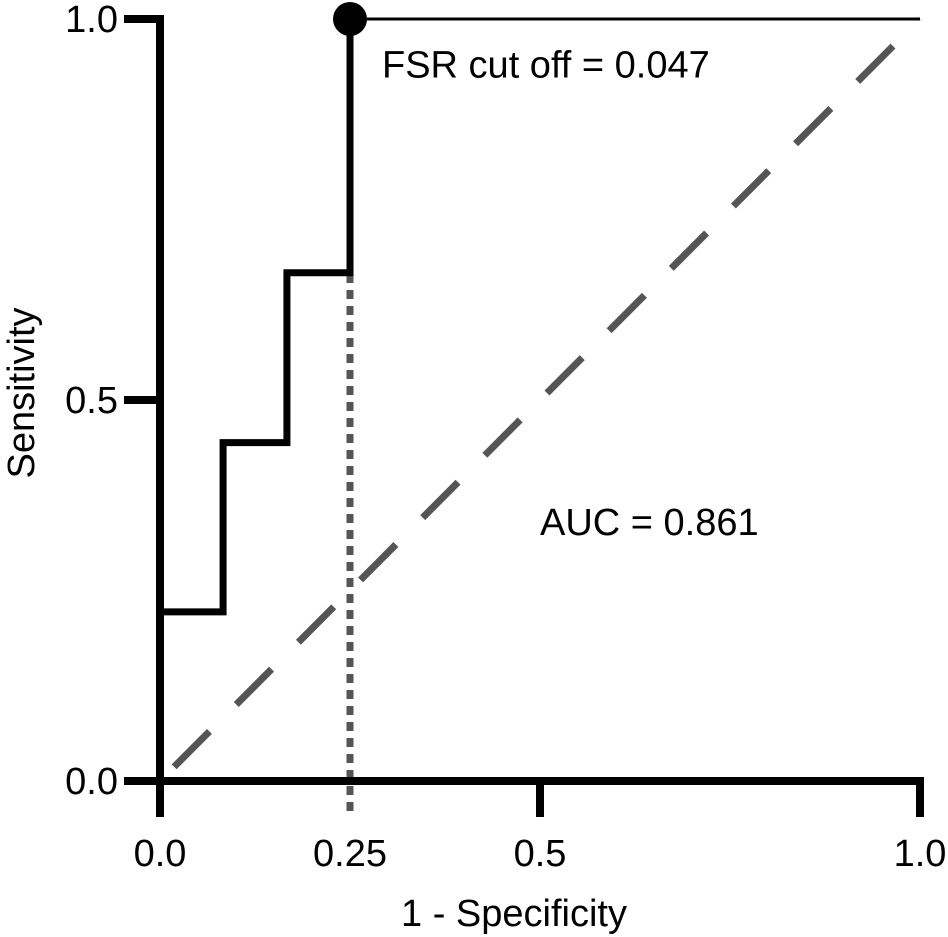 The height and width of the screenshot is (937, 948). What do you see at coordinates (514, 914) in the screenshot?
I see `x-axis-label: 1 - Specificity` at bounding box center [514, 914].